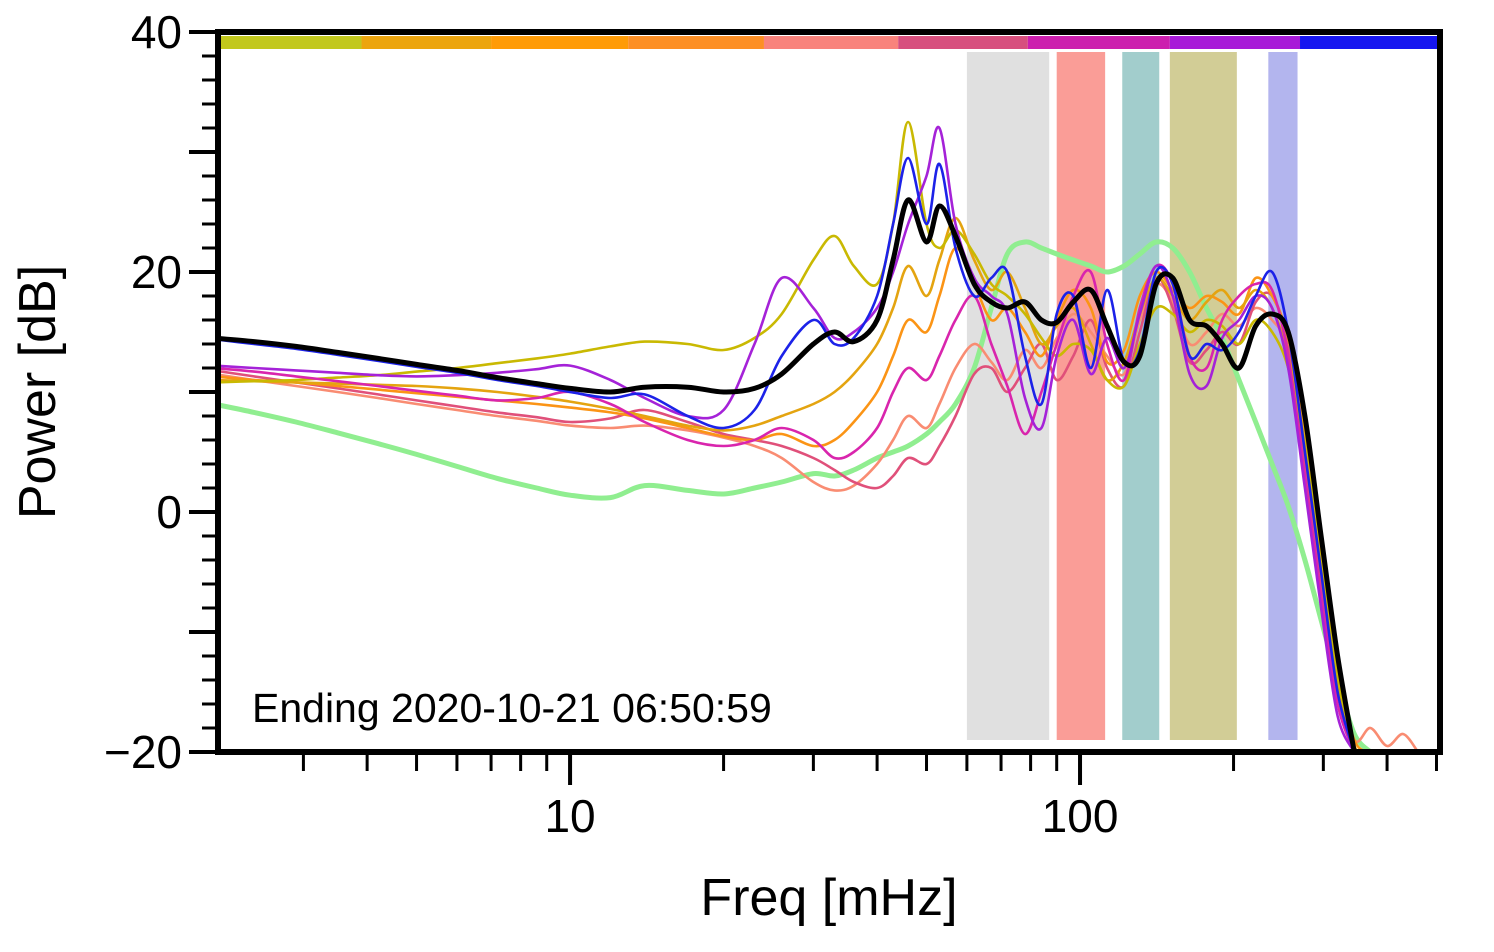  I want to click on y-tick-label: −20, so click(143, 752).